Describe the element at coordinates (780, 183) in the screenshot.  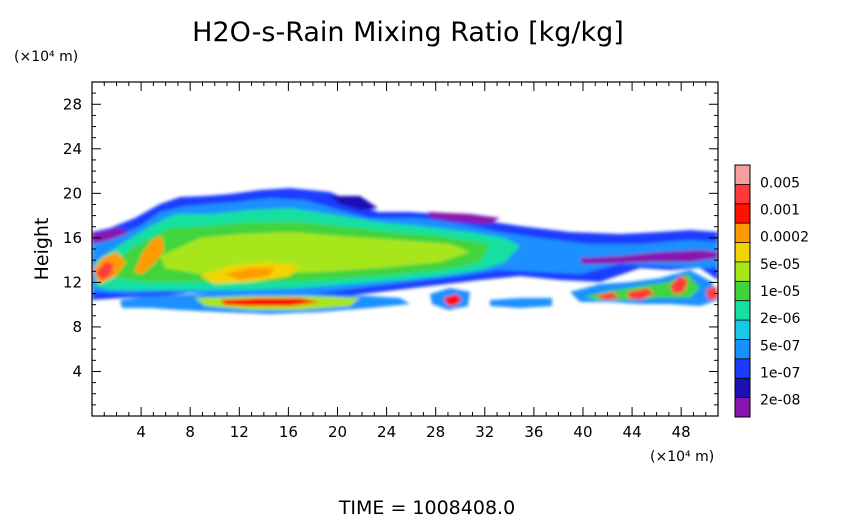
I see `colorbar-label: 0.005` at that location.